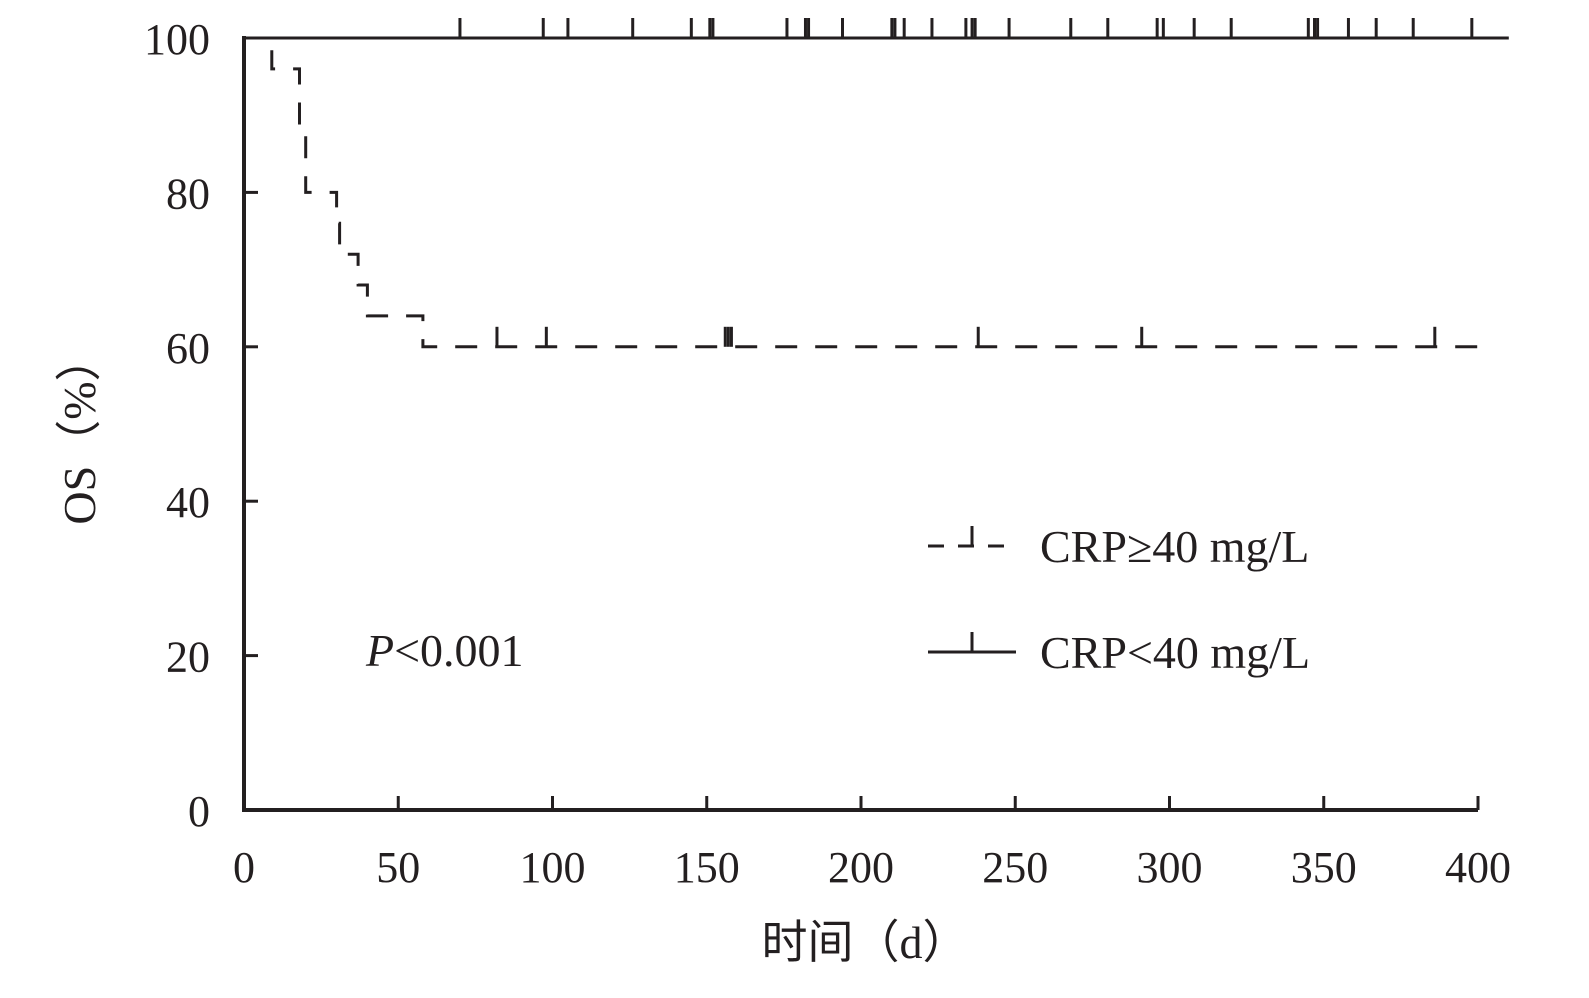 This screenshot has height=998, width=1589. I want to click on x-axis-title: 时间（d）, so click(865, 942).